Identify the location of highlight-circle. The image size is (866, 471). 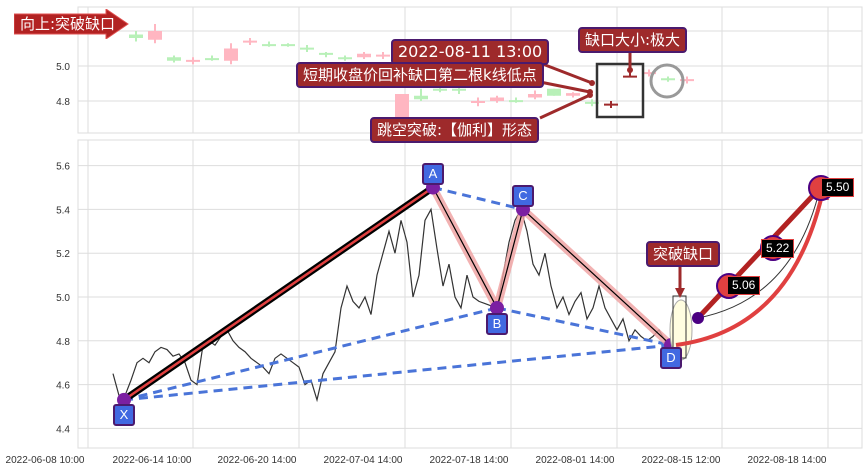
(667, 81).